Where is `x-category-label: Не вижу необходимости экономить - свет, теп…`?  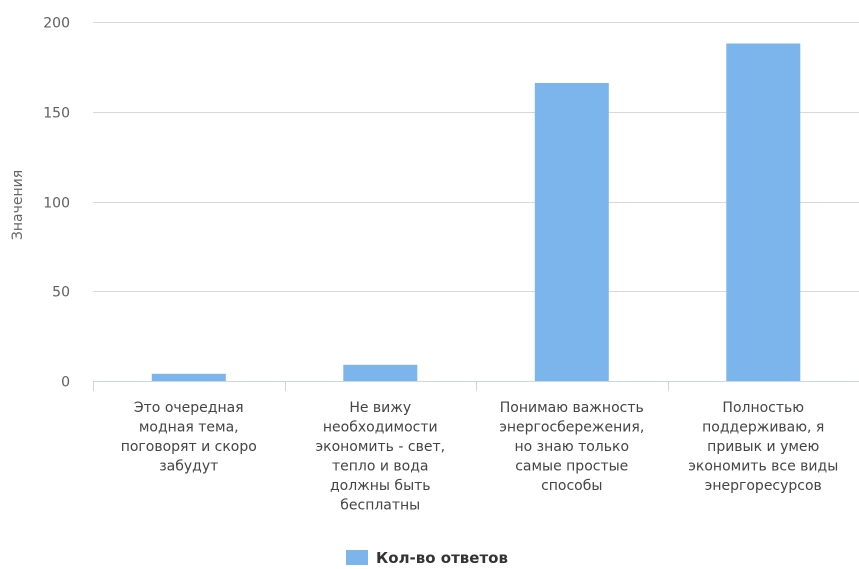
x-category-label: Не вижу необходимости экономить - свет, теп… is located at coordinates (380, 457).